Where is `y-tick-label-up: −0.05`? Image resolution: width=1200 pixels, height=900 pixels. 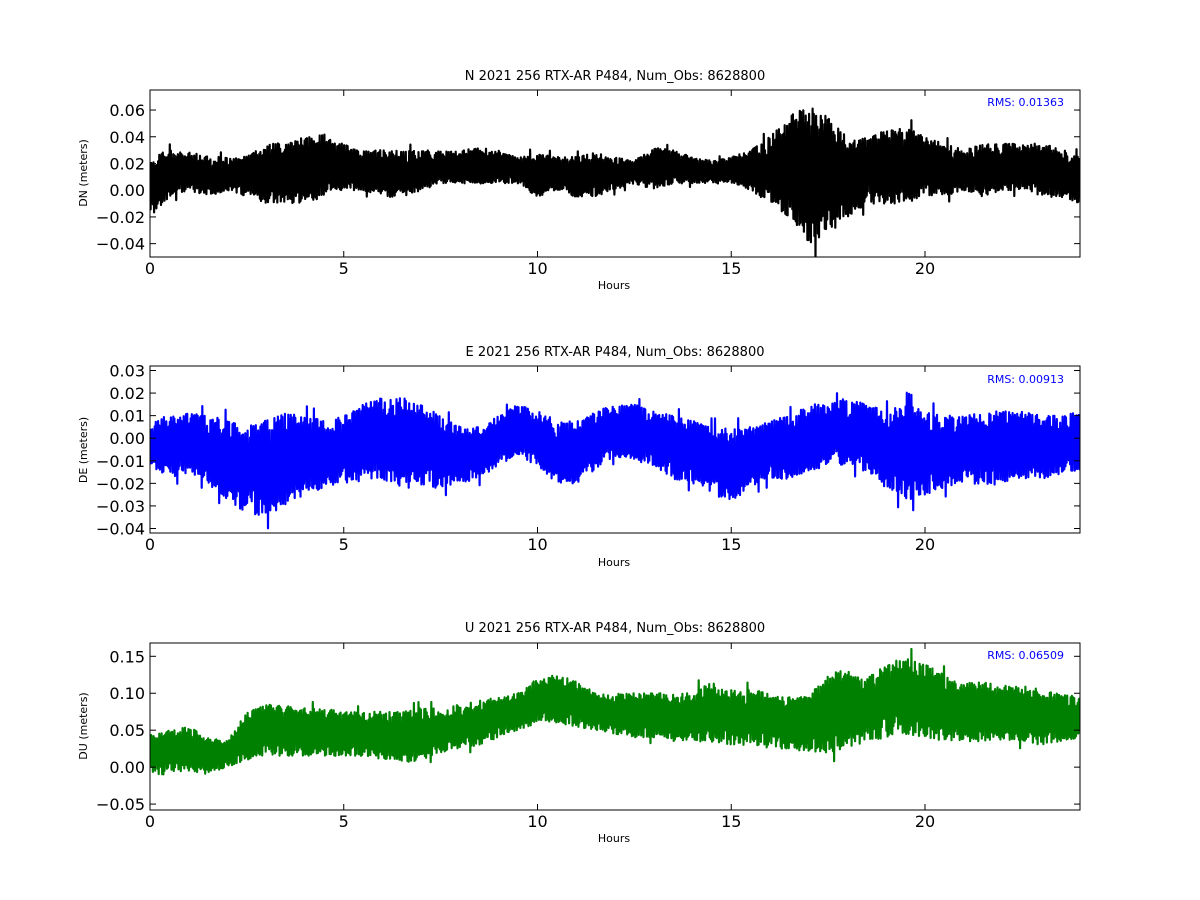 y-tick-label-up: −0.05 is located at coordinates (120, 804).